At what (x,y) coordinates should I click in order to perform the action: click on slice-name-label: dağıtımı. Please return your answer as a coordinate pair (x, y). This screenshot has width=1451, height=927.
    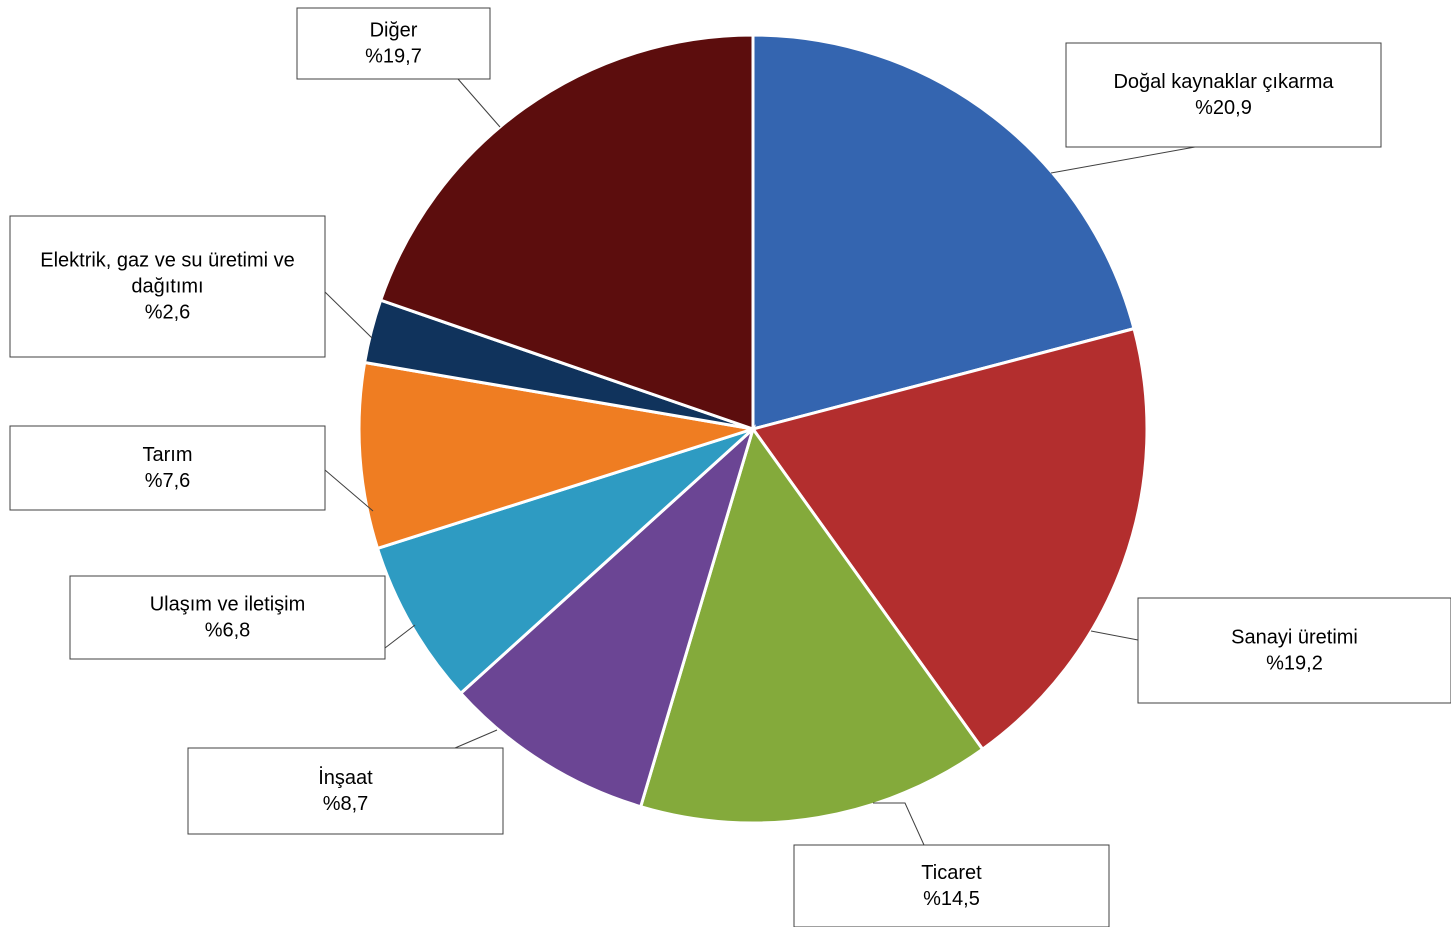
    Looking at the image, I should click on (167, 287).